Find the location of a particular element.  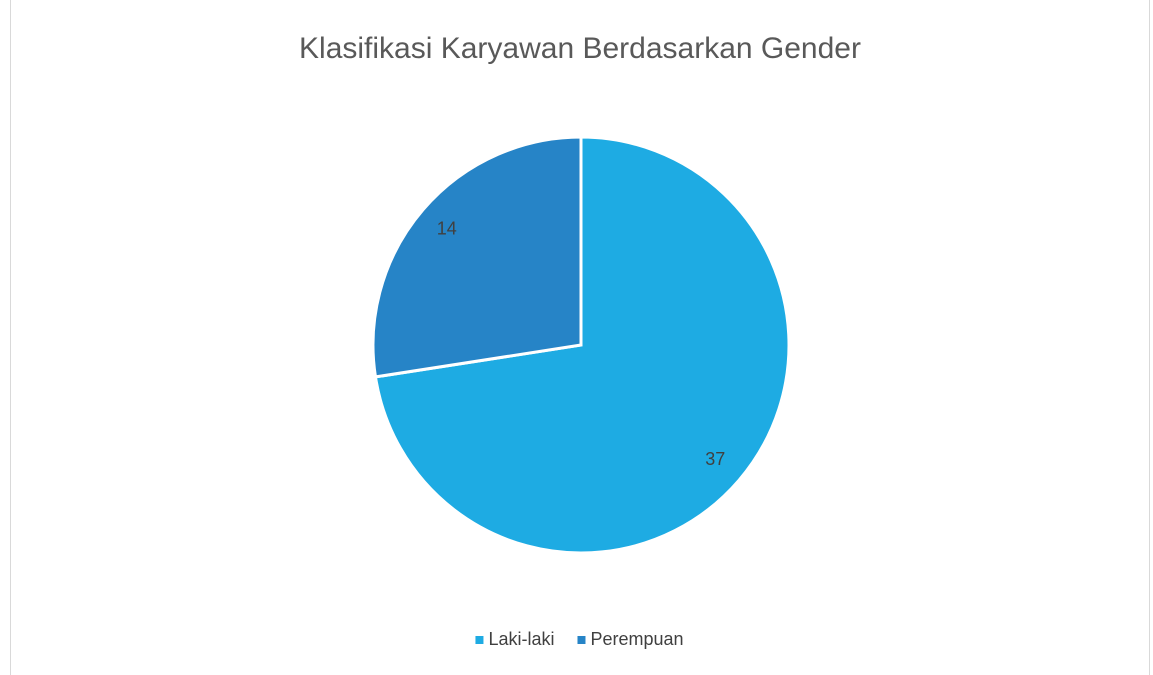

data-label: 14 is located at coordinates (447, 229).